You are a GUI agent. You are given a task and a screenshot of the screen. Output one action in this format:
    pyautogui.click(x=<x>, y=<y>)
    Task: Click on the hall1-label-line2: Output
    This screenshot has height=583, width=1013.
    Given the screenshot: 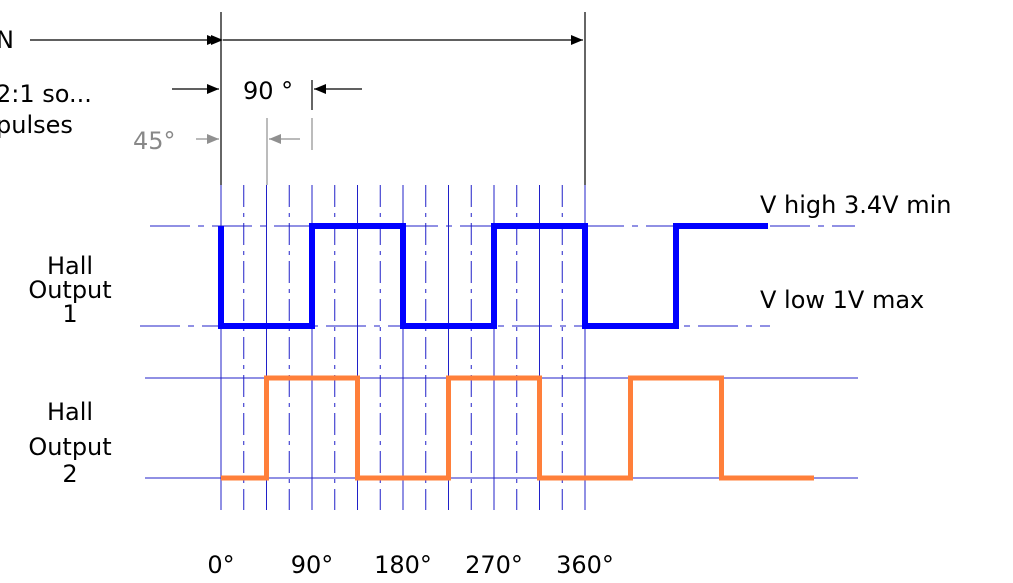 What is the action you would take?
    pyautogui.click(x=69, y=290)
    